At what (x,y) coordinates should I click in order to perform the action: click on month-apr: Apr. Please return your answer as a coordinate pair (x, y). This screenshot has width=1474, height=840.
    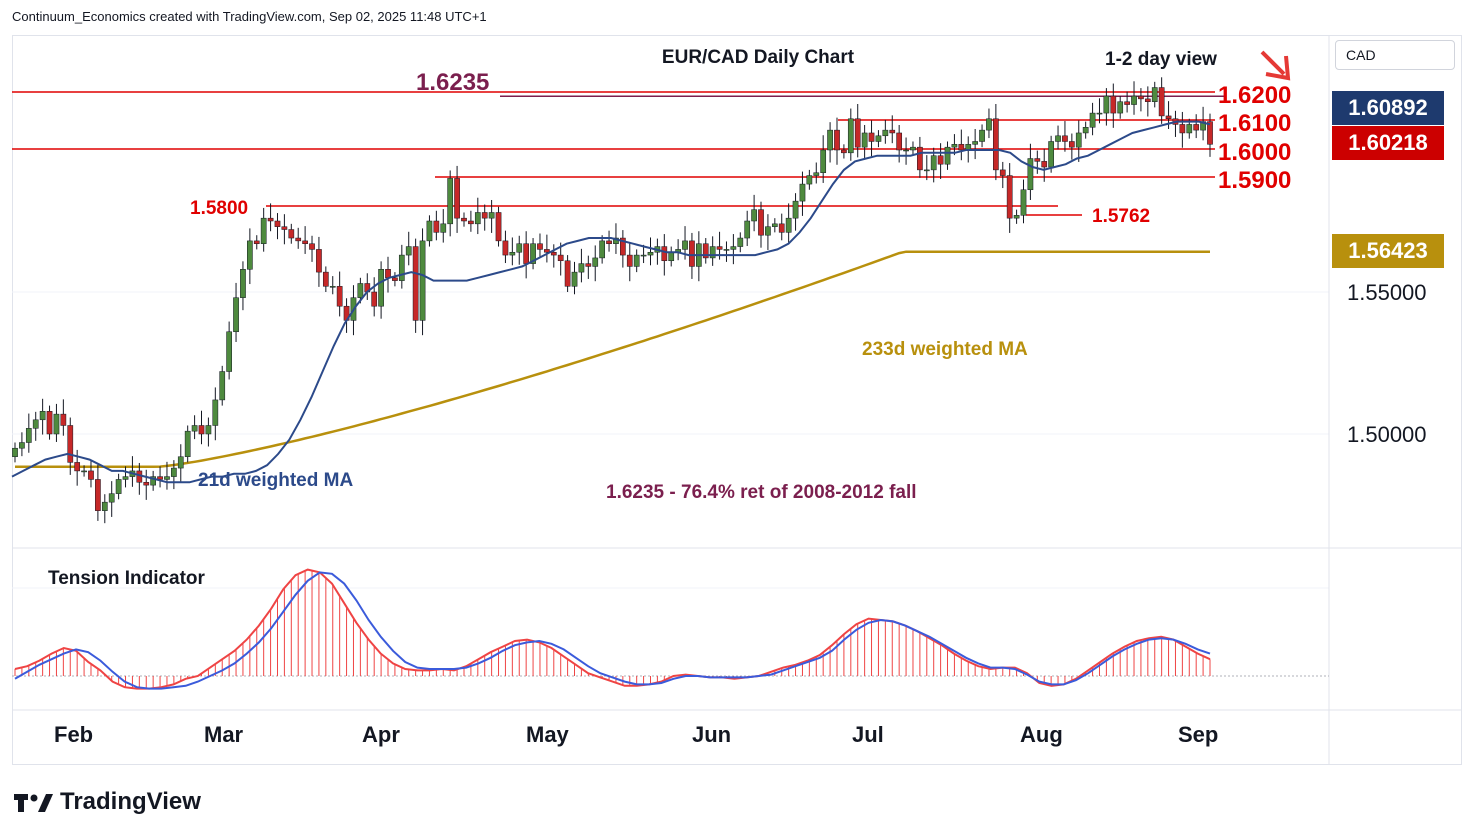
    Looking at the image, I should click on (381, 734).